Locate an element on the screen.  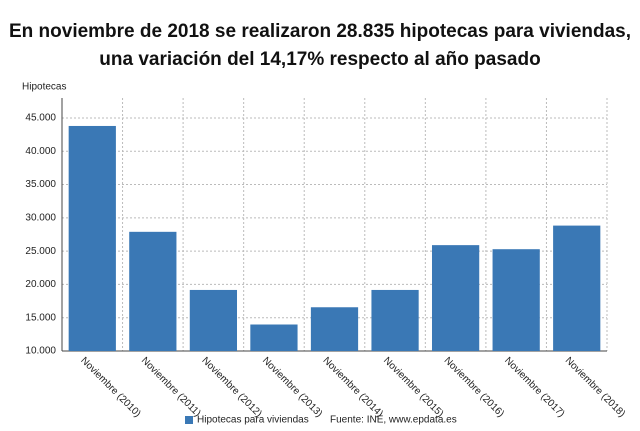
x-tick-label: Noviembre (2011) is located at coordinates (171, 387).